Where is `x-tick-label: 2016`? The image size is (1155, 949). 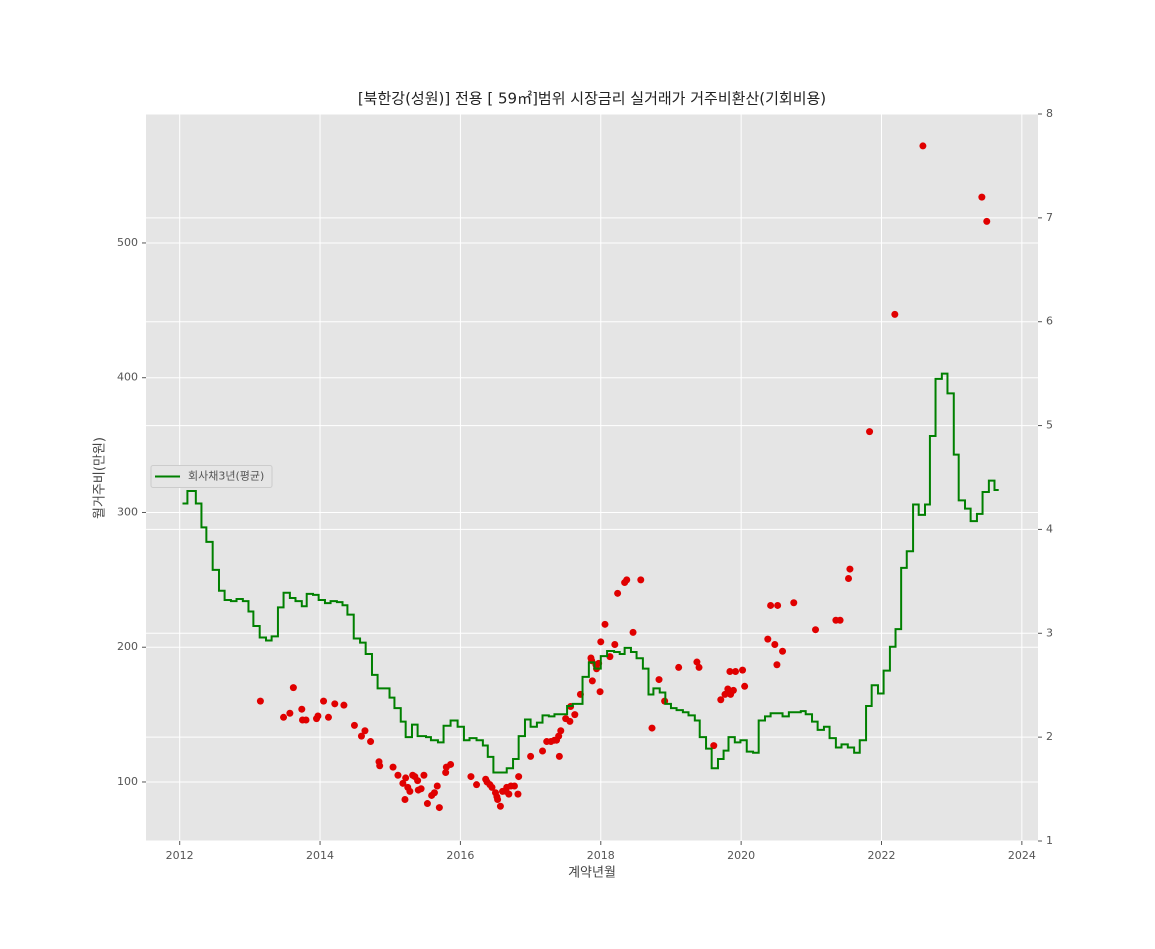 x-tick-label: 2016 is located at coordinates (460, 855).